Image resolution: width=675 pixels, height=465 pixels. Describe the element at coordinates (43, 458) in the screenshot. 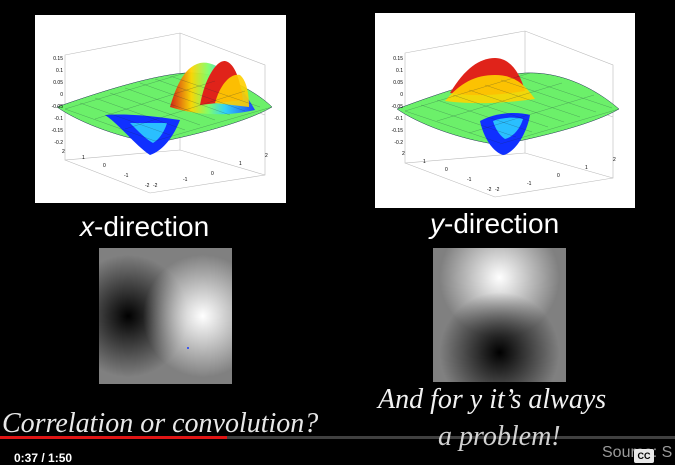

I see `video-time-display: 0:37 / 1:50` at that location.